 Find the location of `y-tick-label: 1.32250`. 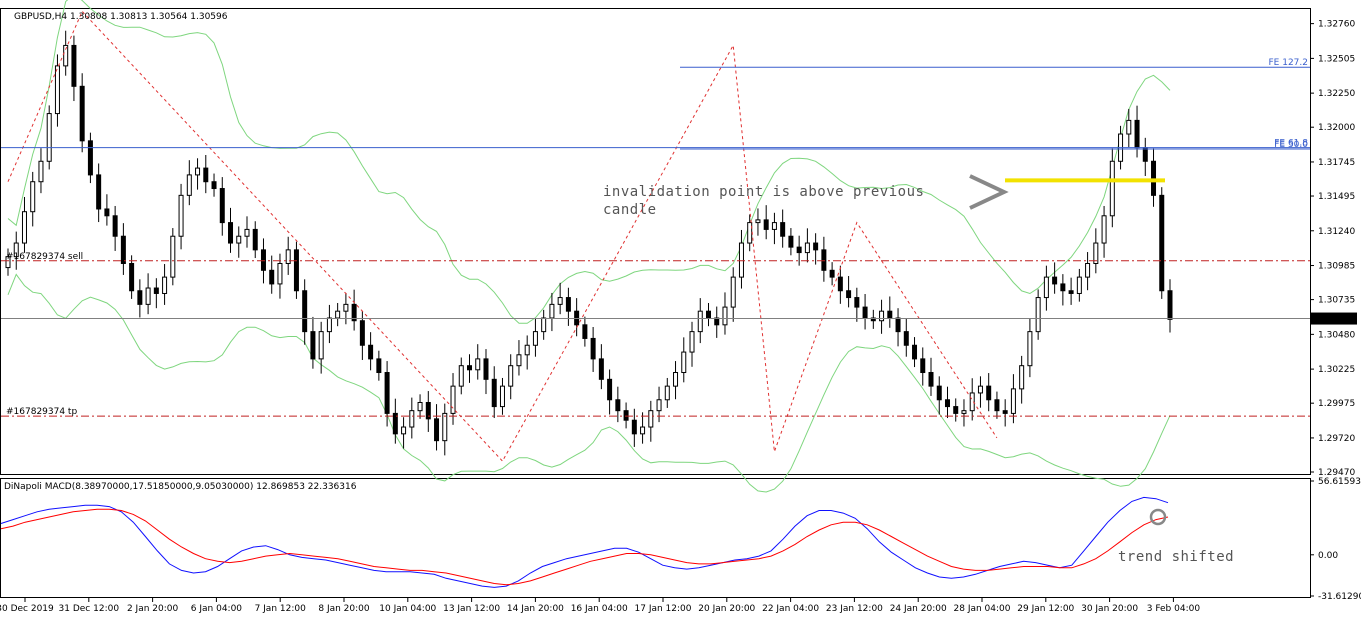

y-tick-label: 1.32250 is located at coordinates (1336, 94).